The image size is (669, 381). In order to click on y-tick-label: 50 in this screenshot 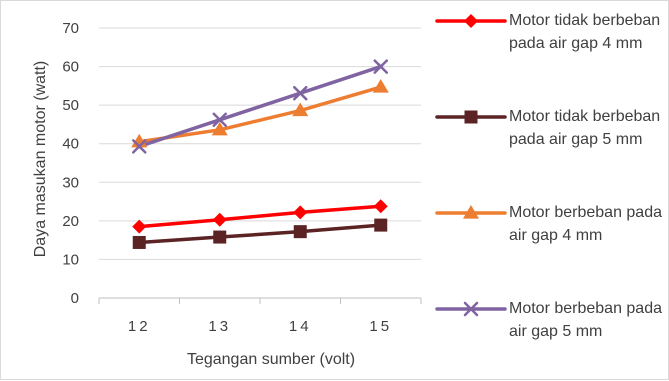, I will do `click(70, 105)`.